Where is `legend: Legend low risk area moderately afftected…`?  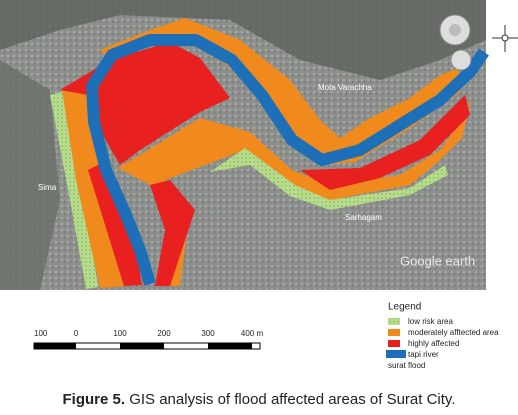
legend: Legend low risk area moderately afftected… is located at coordinates (442, 336).